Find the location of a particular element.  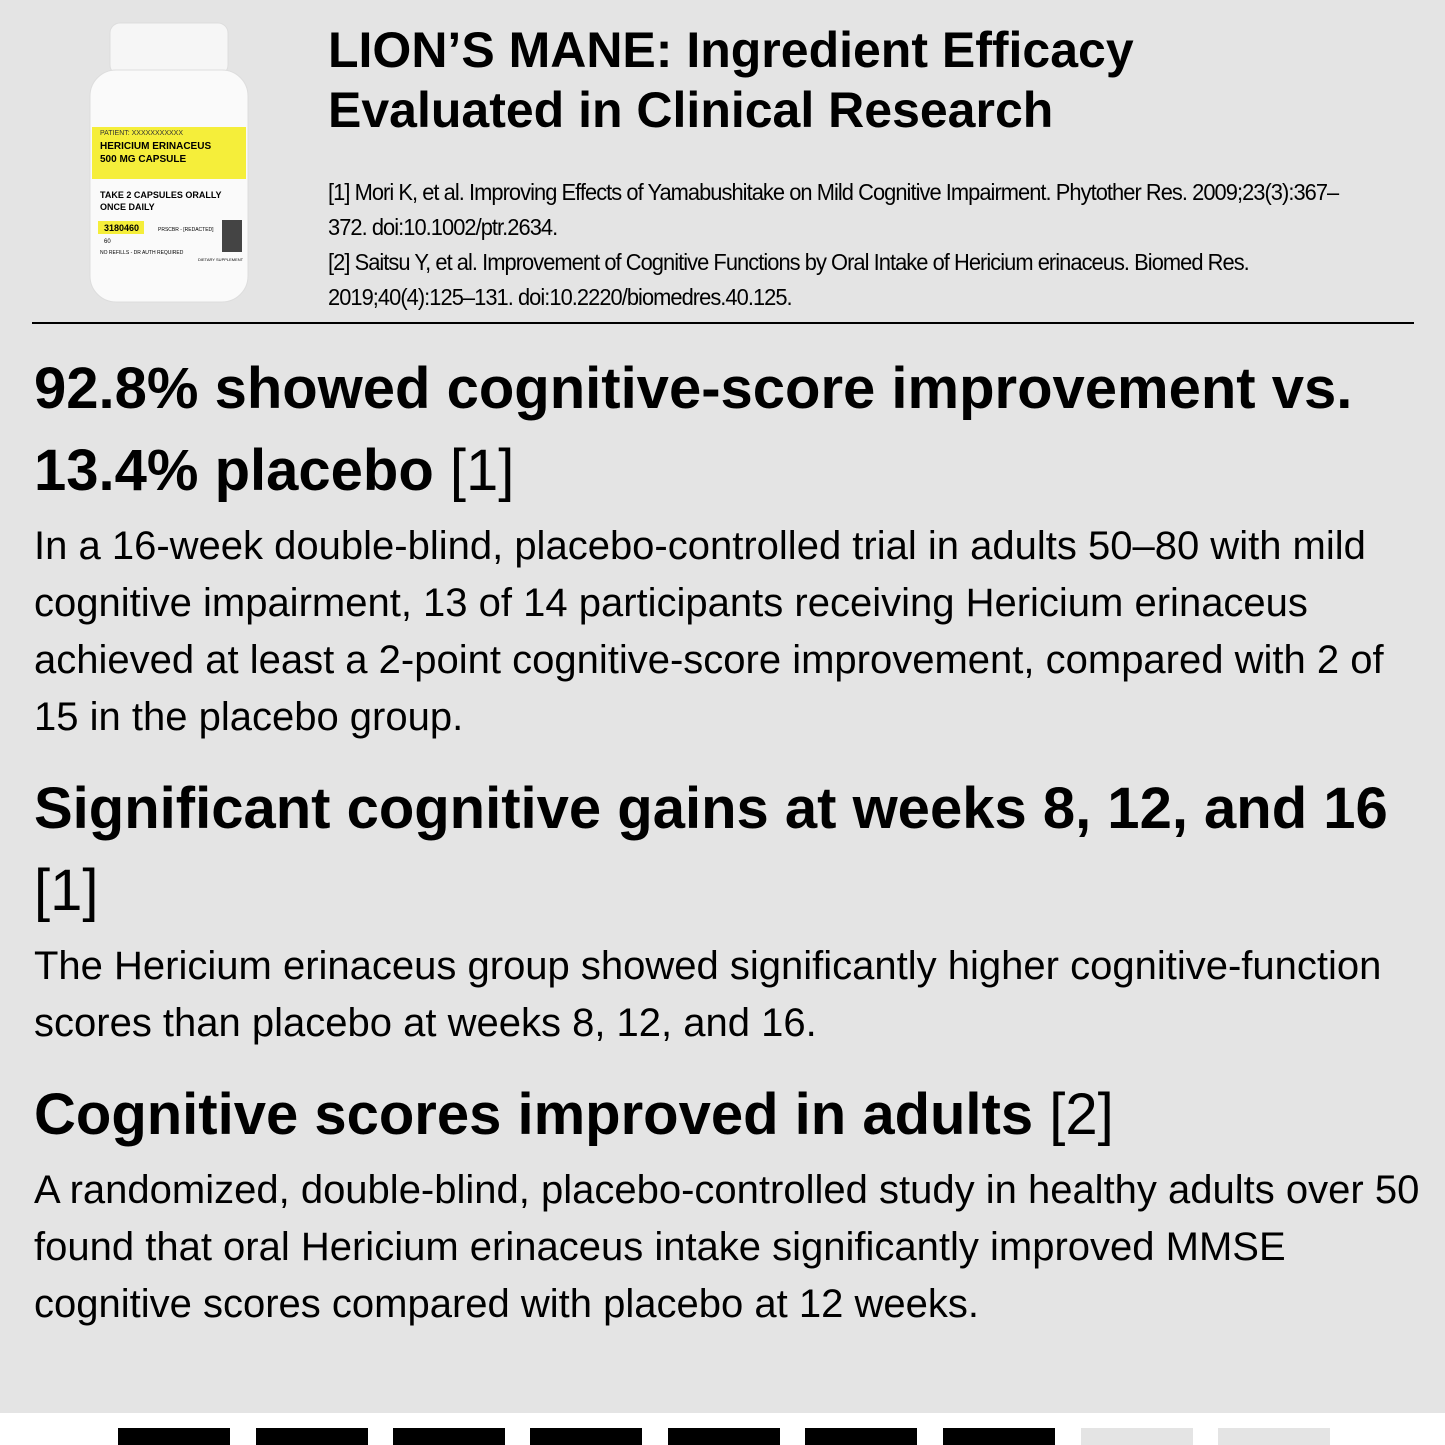

label-text: ONCE DAILY is located at coordinates (127, 207).